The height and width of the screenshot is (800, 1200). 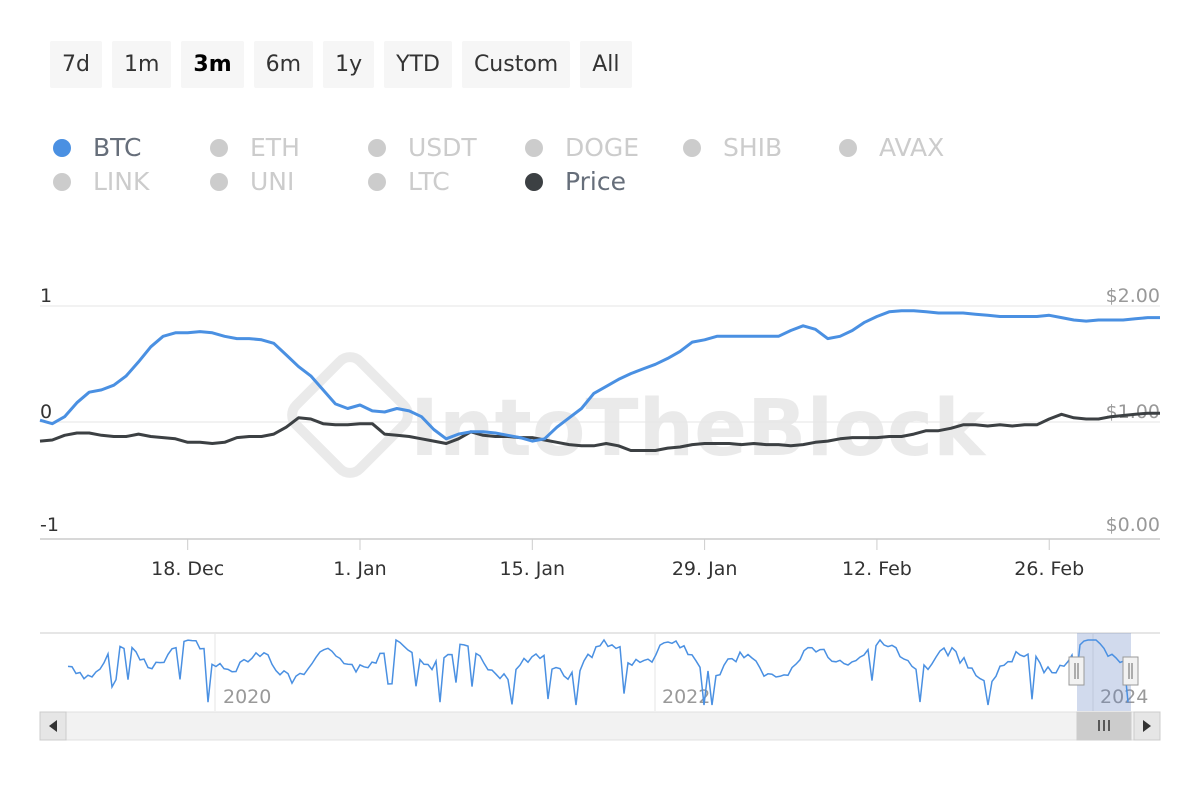 What do you see at coordinates (1133, 525) in the screenshot?
I see `y-right-tick-label: $0.00` at bounding box center [1133, 525].